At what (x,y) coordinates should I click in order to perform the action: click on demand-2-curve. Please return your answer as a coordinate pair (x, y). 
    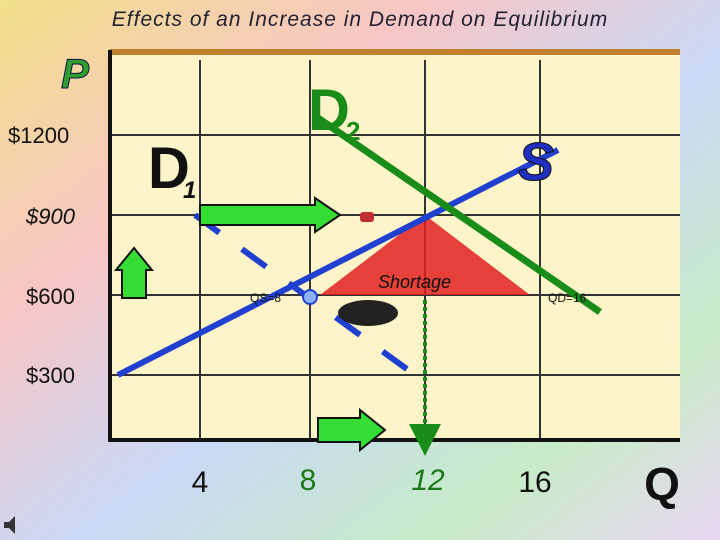
    Looking at the image, I should click on (459, 215).